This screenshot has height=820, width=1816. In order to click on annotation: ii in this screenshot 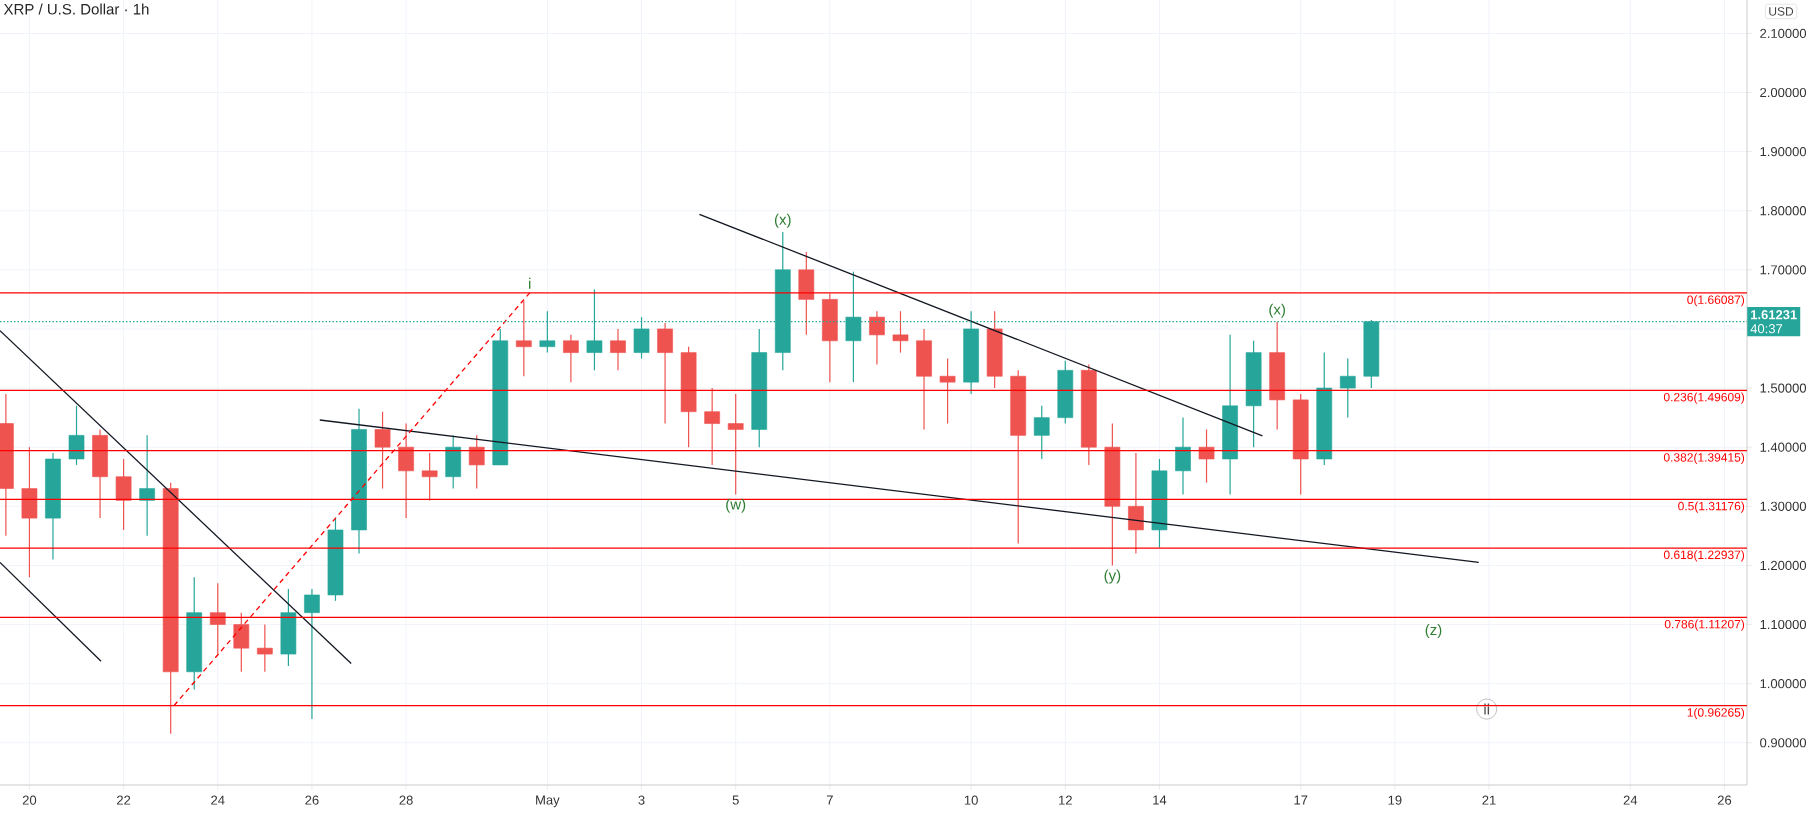, I will do `click(1487, 709)`.